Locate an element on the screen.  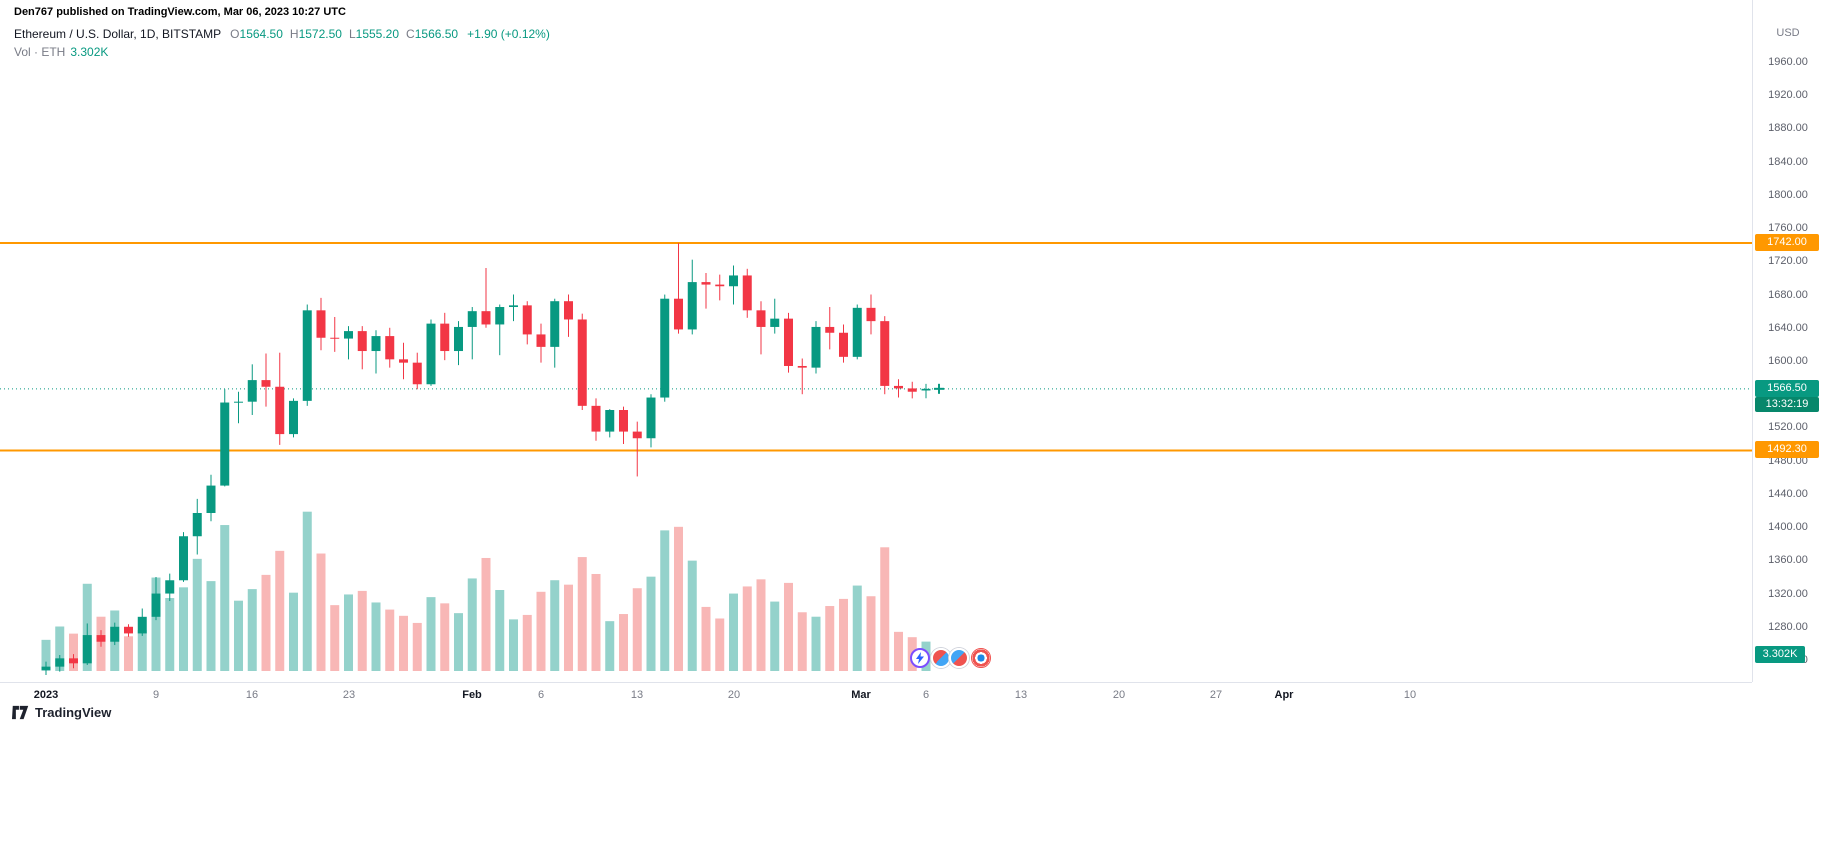
price-tick: 1600.00 is located at coordinates (1788, 361).